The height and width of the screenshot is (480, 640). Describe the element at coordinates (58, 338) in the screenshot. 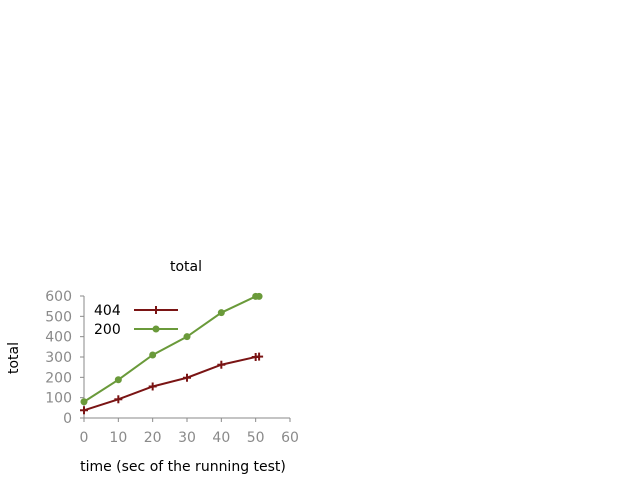

I see `y-tick-label: 400` at that location.